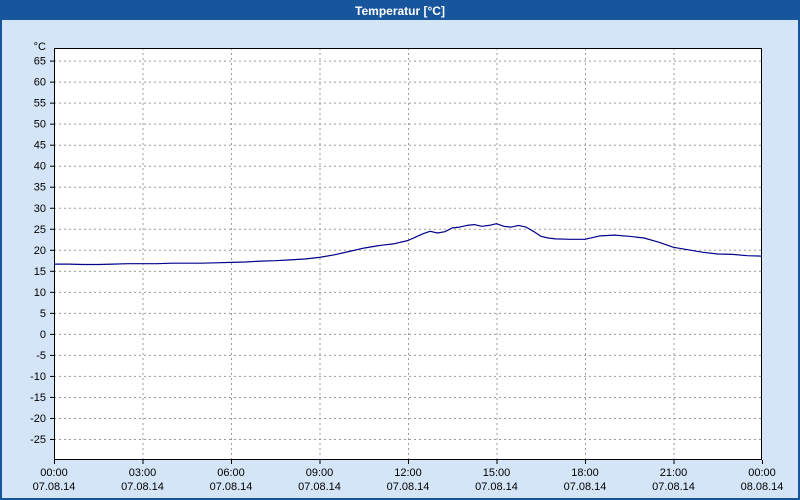 Image resolution: width=800 pixels, height=500 pixels. Describe the element at coordinates (38, 377) in the screenshot. I see `y-tick-label: -10` at that location.